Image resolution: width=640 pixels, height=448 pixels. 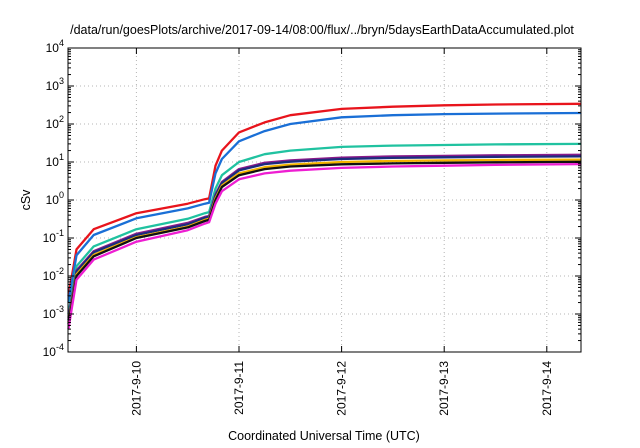 I want to click on y-tick-label: 10⁻², so click(x=53, y=274).